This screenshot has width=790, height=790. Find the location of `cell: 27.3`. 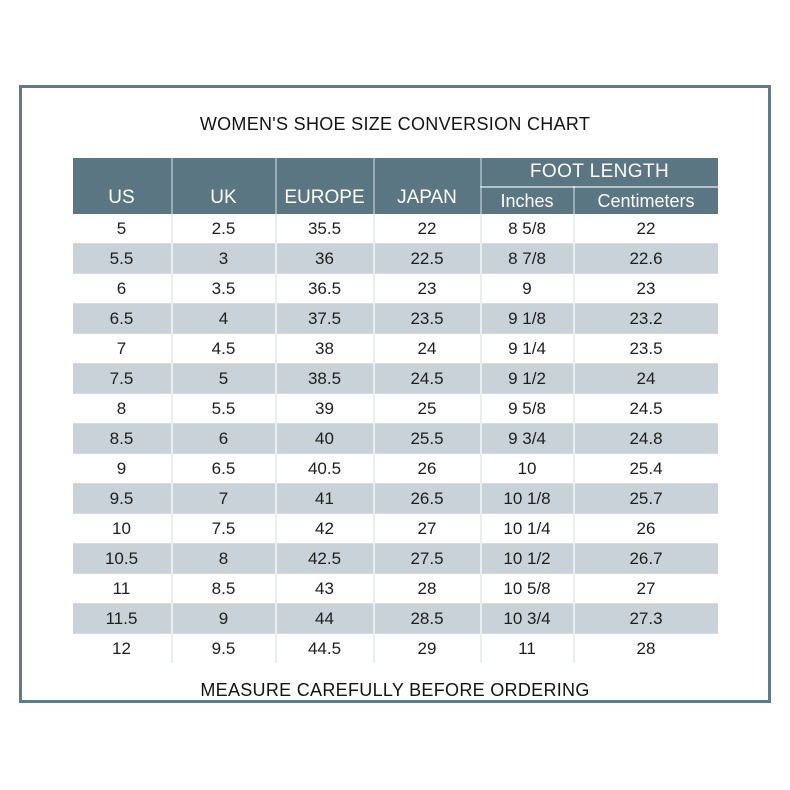

cell: 27.3 is located at coordinates (645, 618).